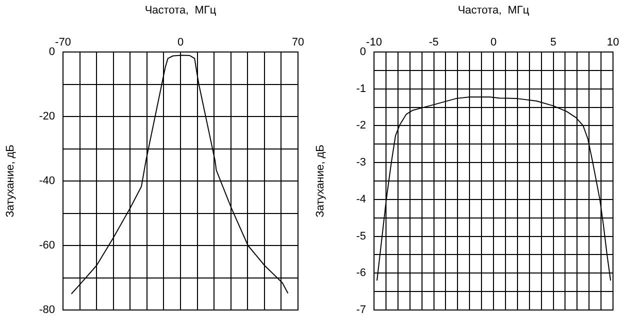 Image resolution: width=628 pixels, height=332 pixels. I want to click on x-tick-label: -10, so click(374, 42).